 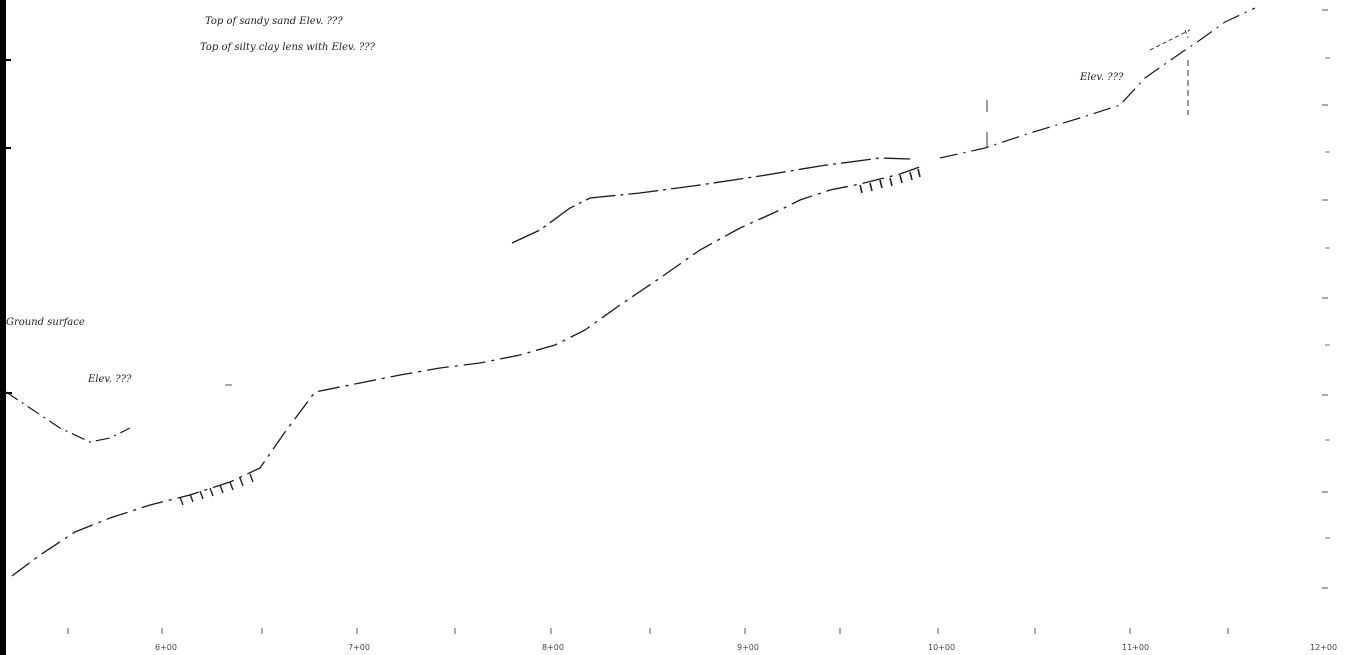 I want to click on right-axis, so click(x=1326, y=299).